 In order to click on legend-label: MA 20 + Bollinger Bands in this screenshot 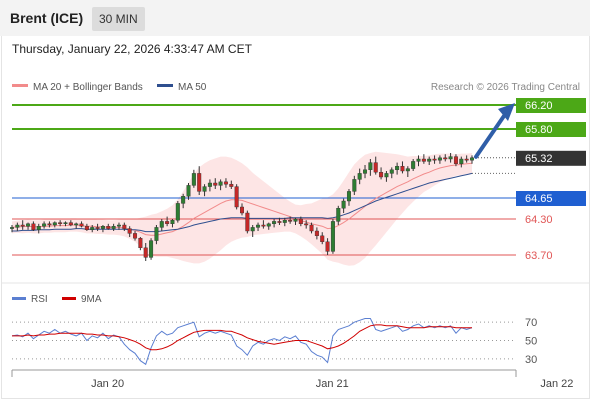, I will do `click(88, 87)`.